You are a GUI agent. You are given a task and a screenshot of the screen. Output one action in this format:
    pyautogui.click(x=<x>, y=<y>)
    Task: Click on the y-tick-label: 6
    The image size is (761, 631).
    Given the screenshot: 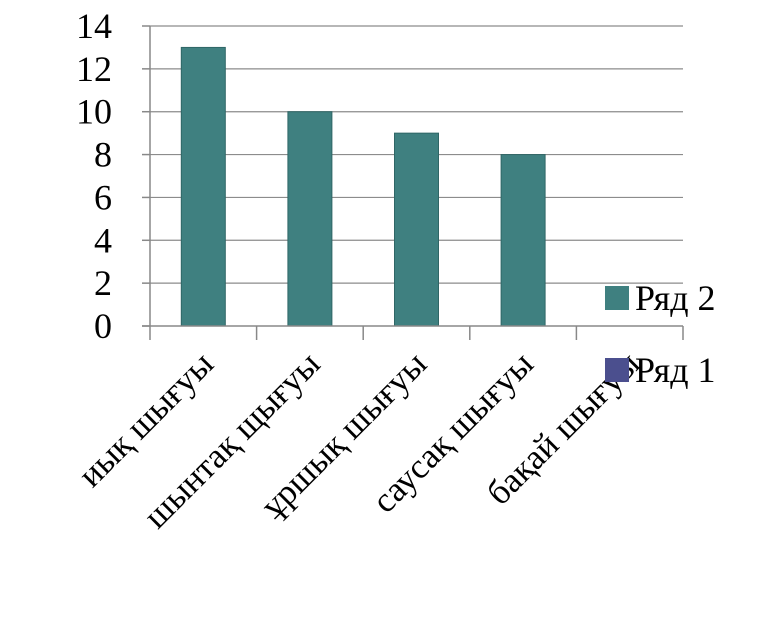 What is the action you would take?
    pyautogui.click(x=103, y=197)
    